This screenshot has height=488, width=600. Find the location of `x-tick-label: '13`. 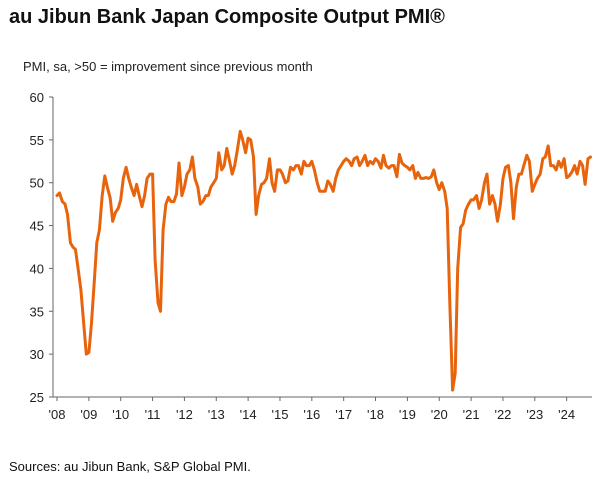

x-tick-label: '13 is located at coordinates (216, 414).